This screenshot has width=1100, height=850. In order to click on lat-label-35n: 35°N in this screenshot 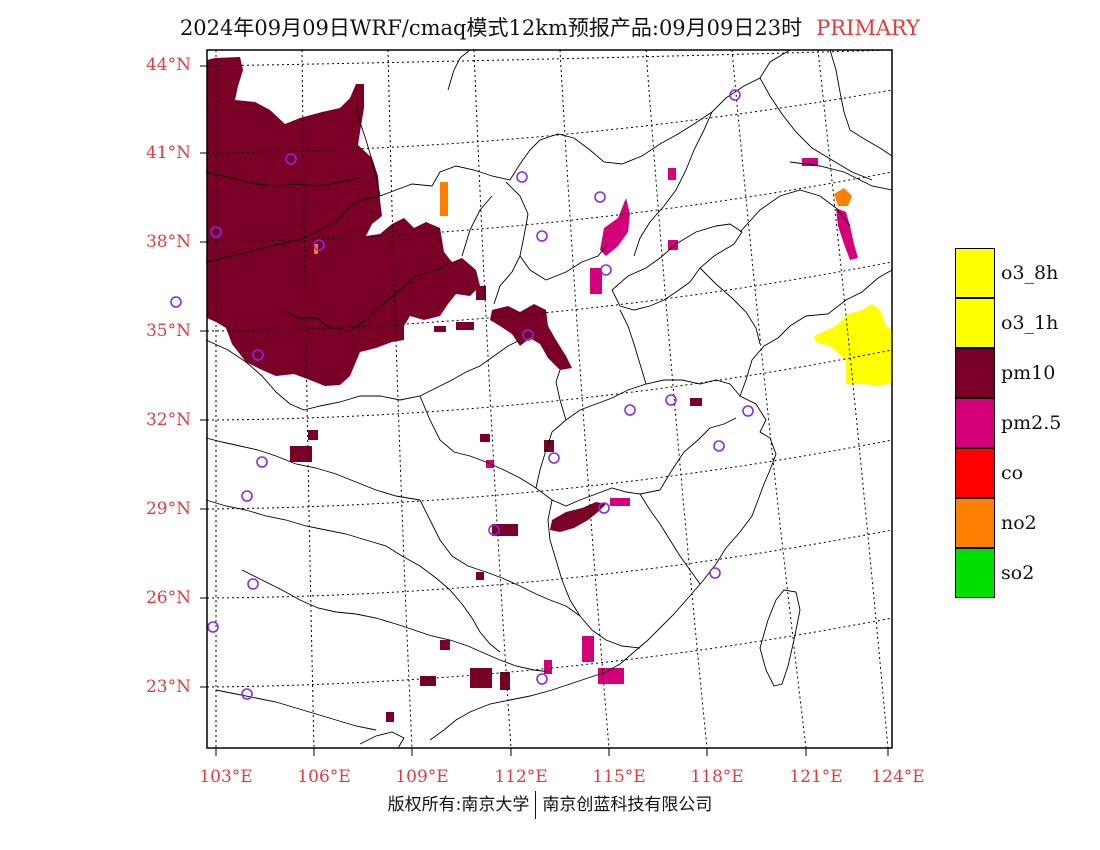, I will do `click(168, 331)`.